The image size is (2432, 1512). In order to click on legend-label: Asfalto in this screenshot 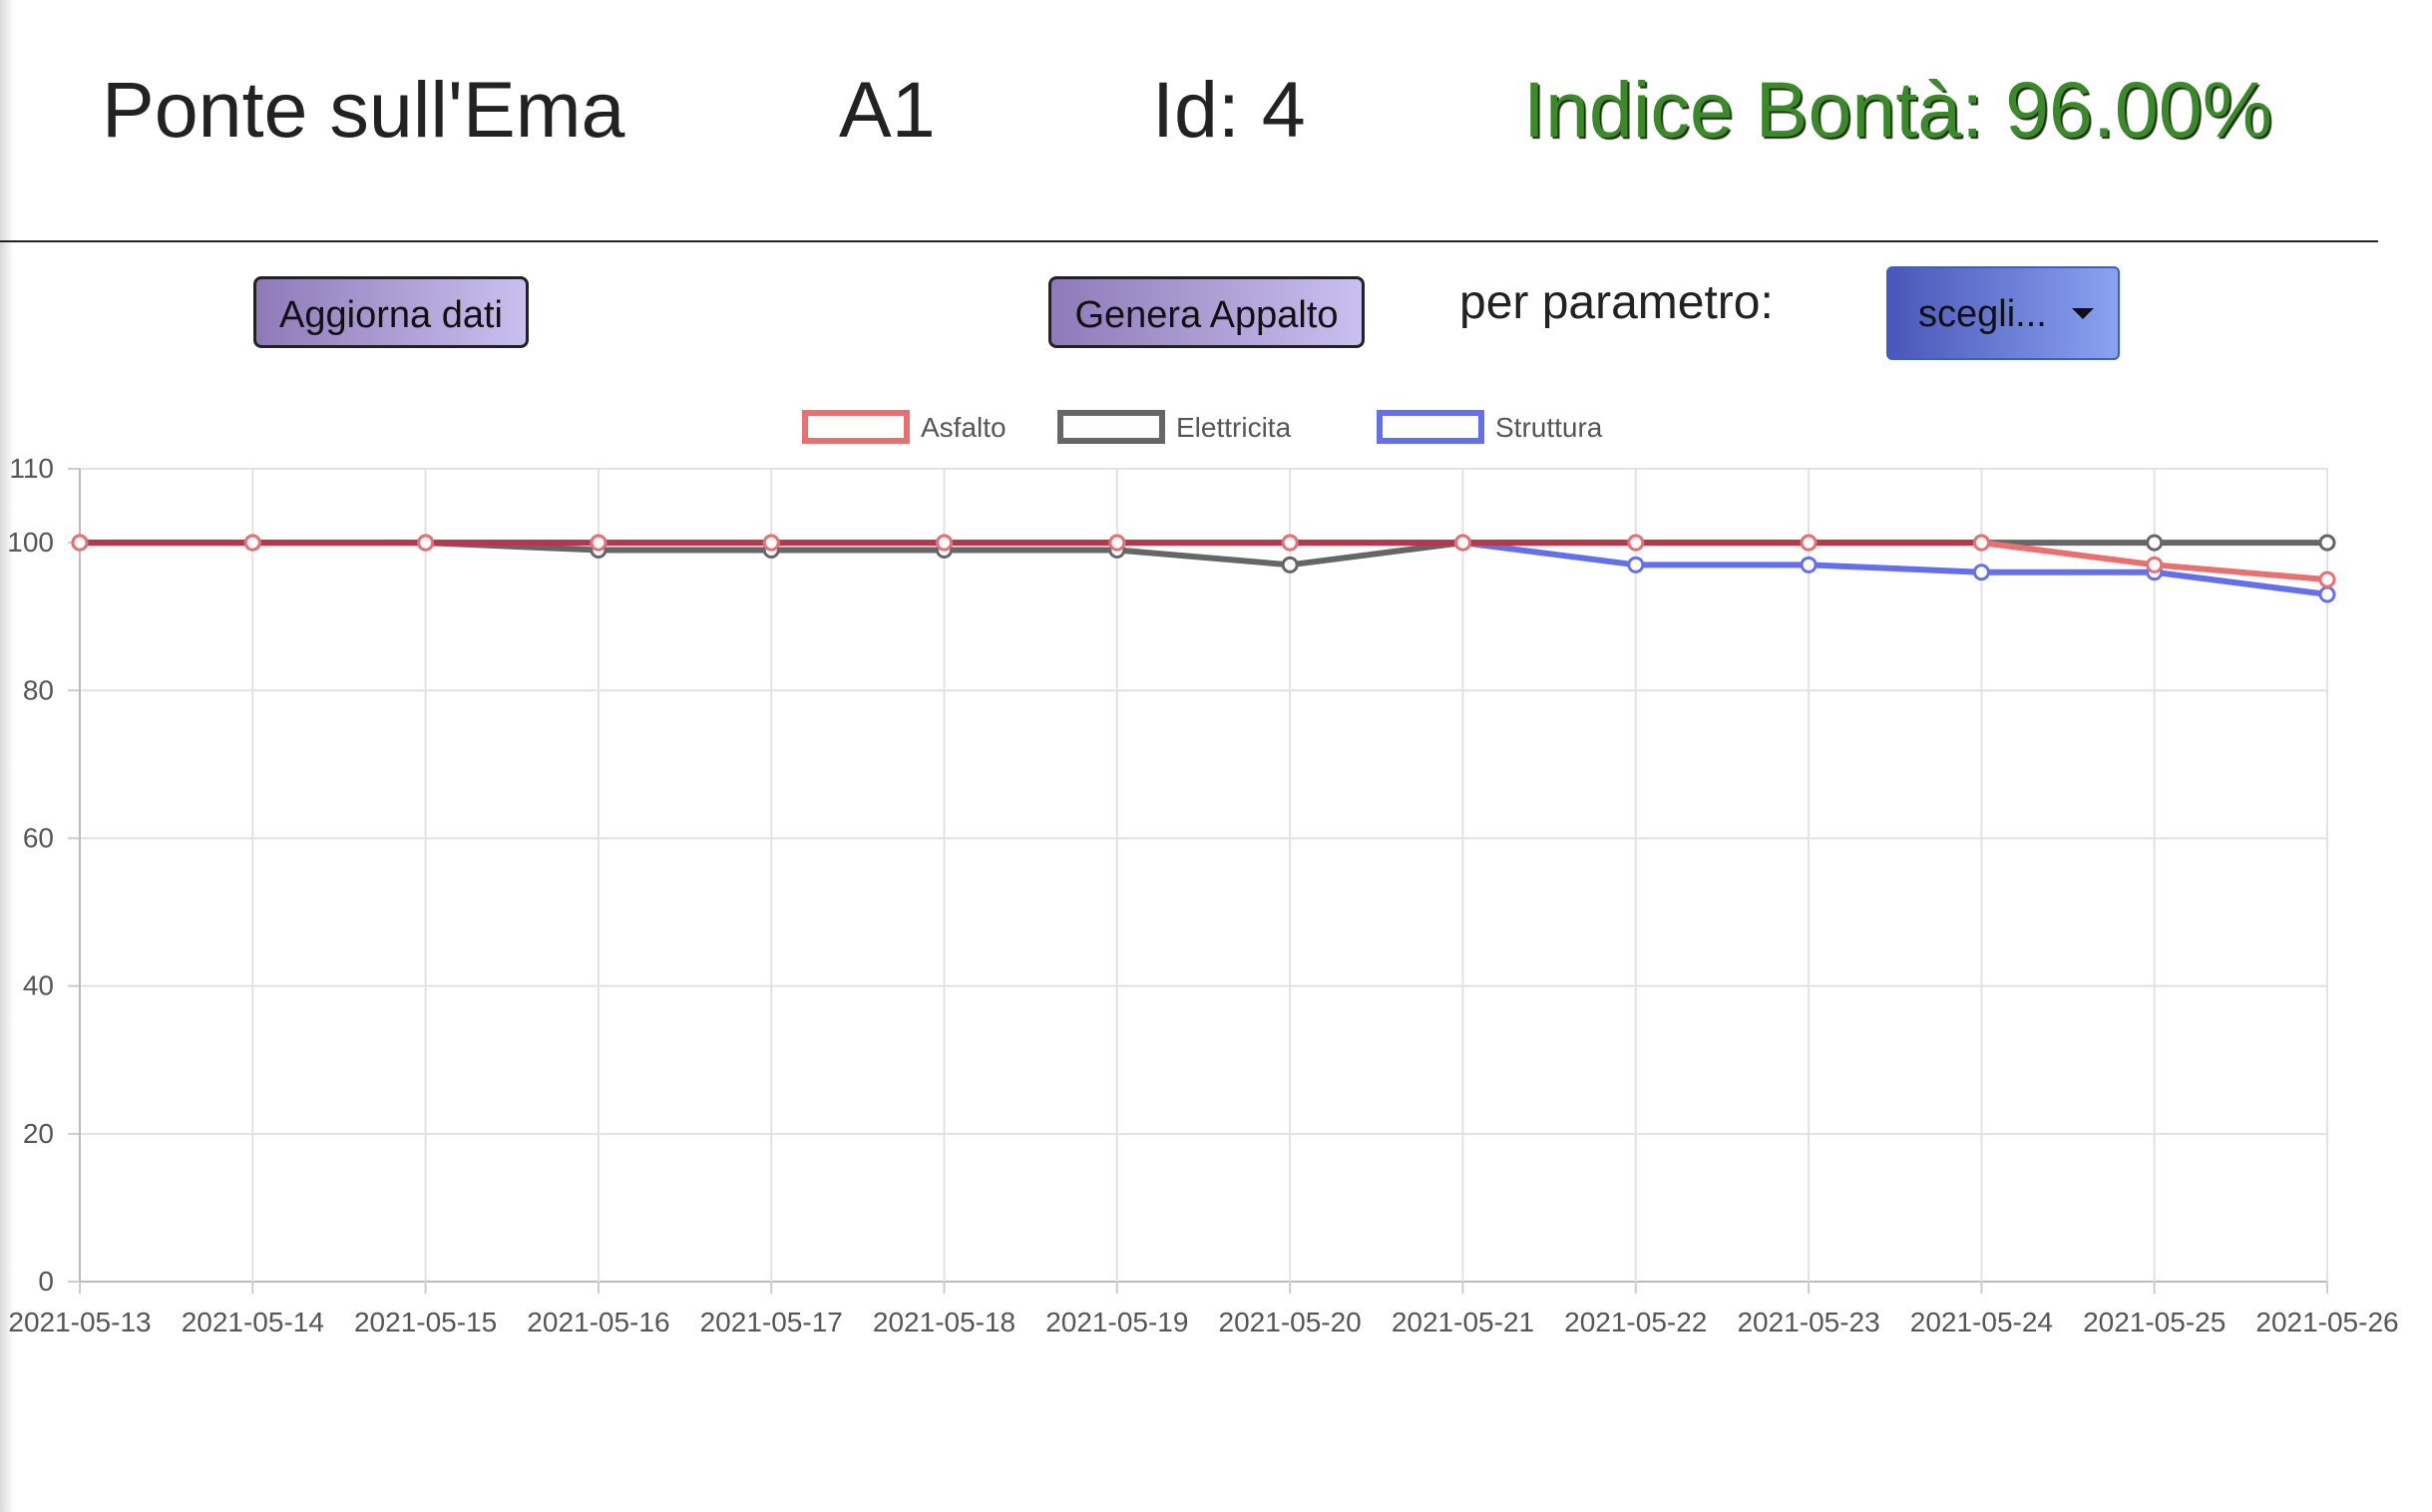, I will do `click(964, 427)`.